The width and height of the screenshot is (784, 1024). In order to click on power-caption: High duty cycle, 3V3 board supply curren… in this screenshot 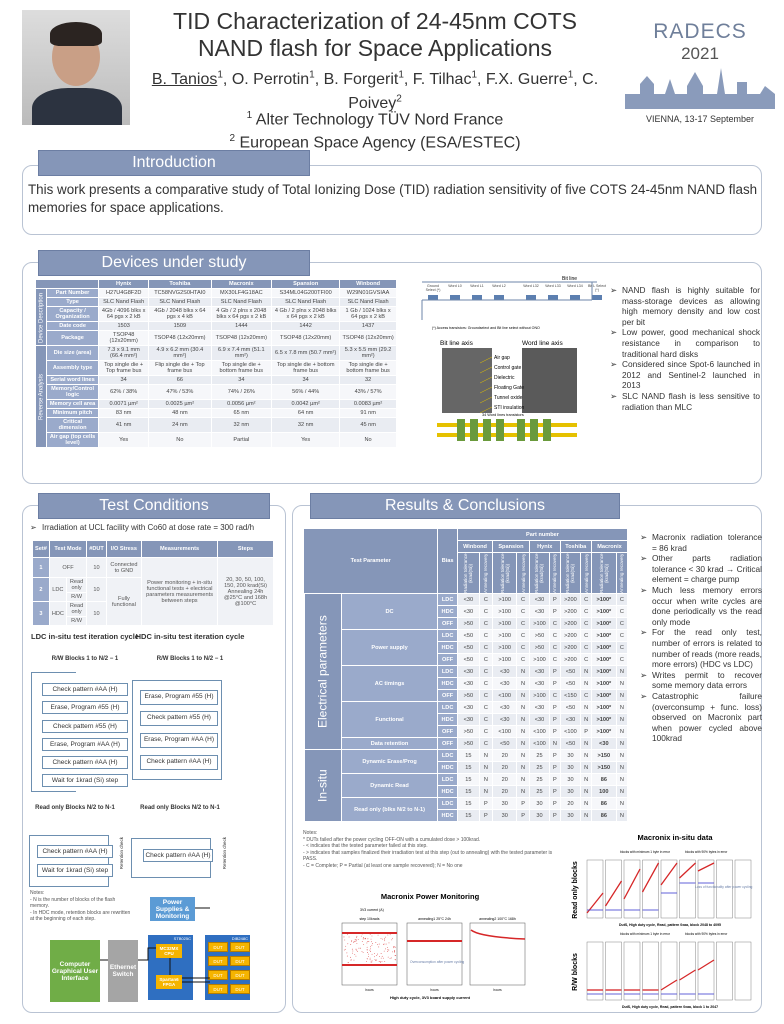, I will do `click(430, 997)`.